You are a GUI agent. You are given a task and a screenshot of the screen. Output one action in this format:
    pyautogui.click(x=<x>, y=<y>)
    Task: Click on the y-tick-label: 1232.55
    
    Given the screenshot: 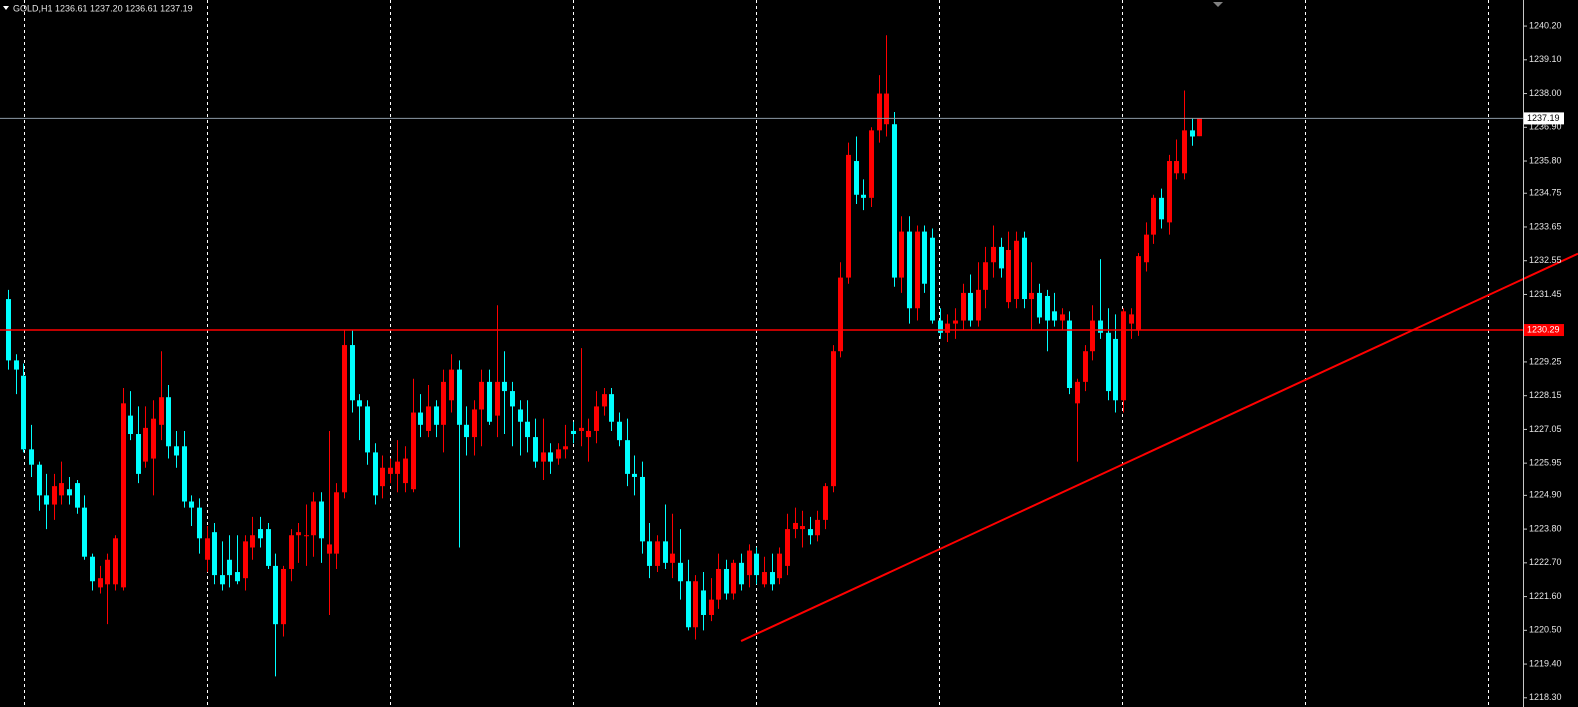 What is the action you would take?
    pyautogui.click(x=1545, y=260)
    